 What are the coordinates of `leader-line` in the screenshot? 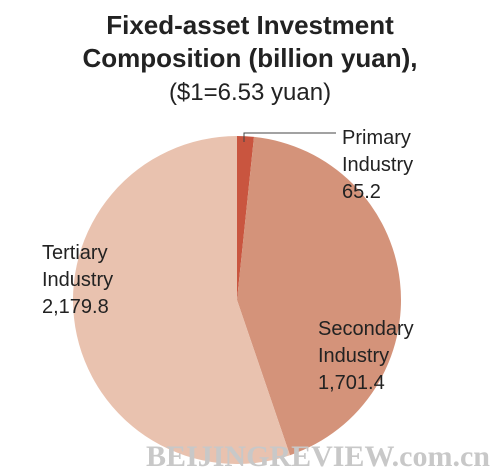 It's located at (289, 137).